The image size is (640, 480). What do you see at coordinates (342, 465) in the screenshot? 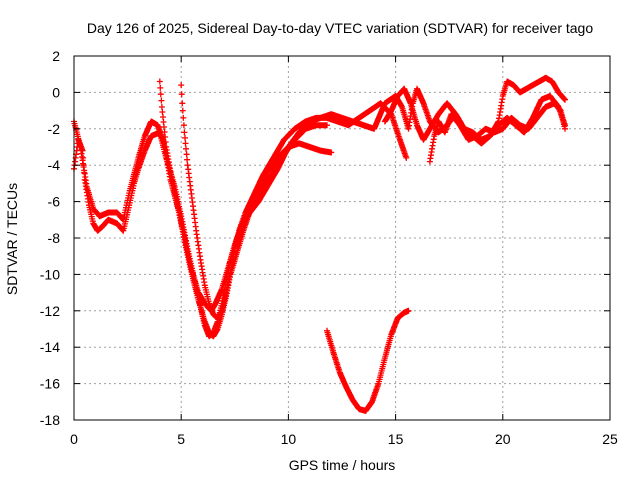
I see `x-axis-label: GPS time / hours` at bounding box center [342, 465].